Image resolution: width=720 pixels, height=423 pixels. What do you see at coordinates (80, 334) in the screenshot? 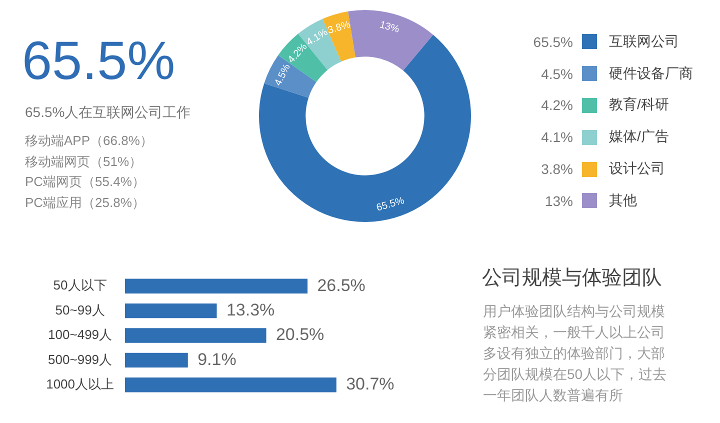
I see `y-tick-label: 100~499人` at bounding box center [80, 334].